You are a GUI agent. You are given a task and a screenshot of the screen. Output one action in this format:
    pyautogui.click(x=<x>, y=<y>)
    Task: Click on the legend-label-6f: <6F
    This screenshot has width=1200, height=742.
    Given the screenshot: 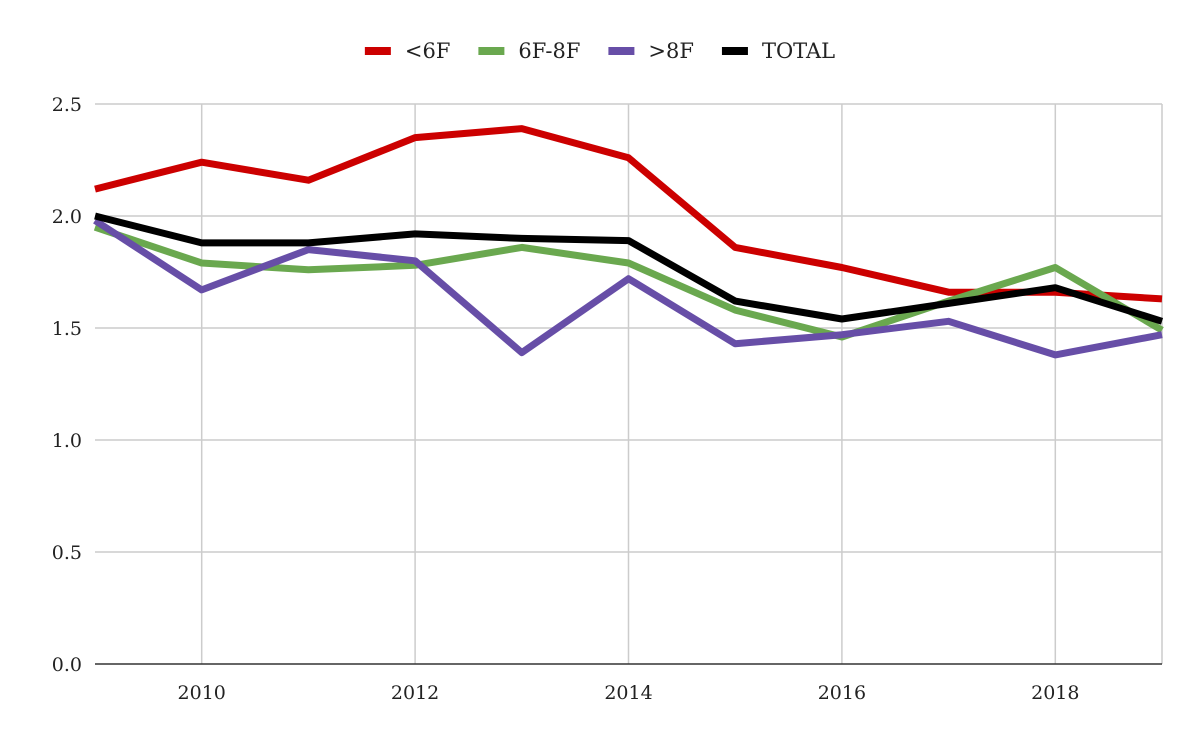 What is the action you would take?
    pyautogui.click(x=428, y=51)
    